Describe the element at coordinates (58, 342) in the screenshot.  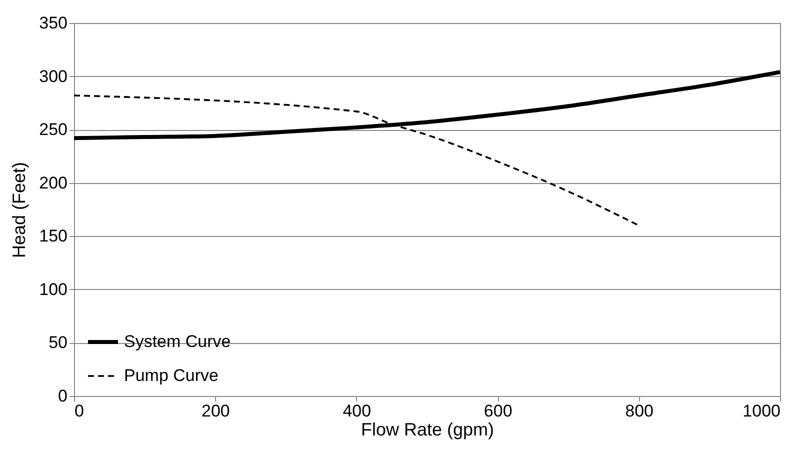
I see `y-tick-label: 50` at that location.